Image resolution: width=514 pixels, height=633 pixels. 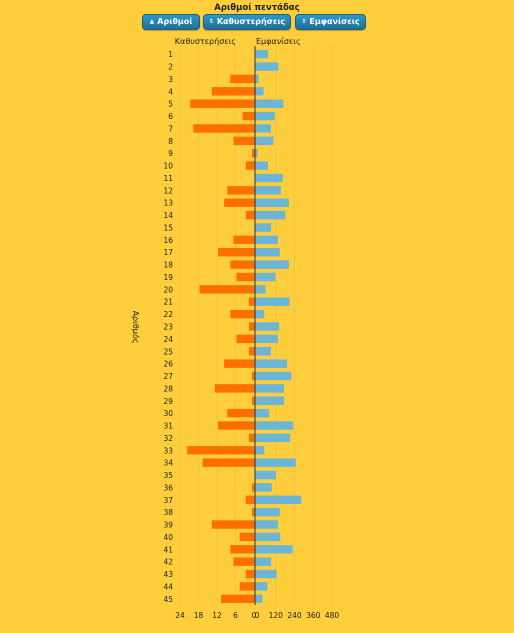 I want to click on category-label: 12, so click(x=168, y=190).